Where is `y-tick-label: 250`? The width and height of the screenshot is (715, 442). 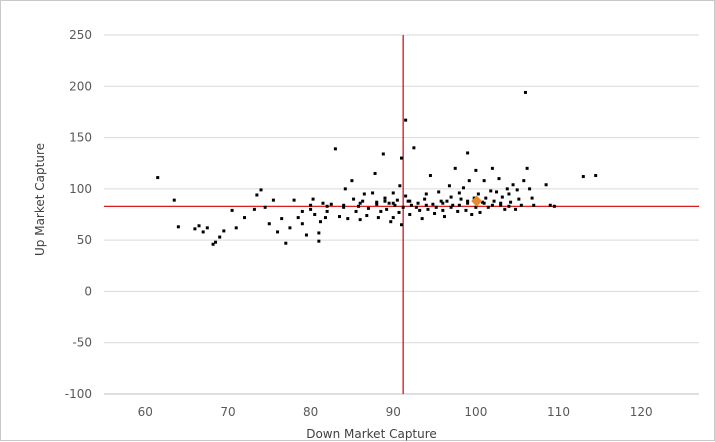
y-tick-label: 250 is located at coordinates (80, 35).